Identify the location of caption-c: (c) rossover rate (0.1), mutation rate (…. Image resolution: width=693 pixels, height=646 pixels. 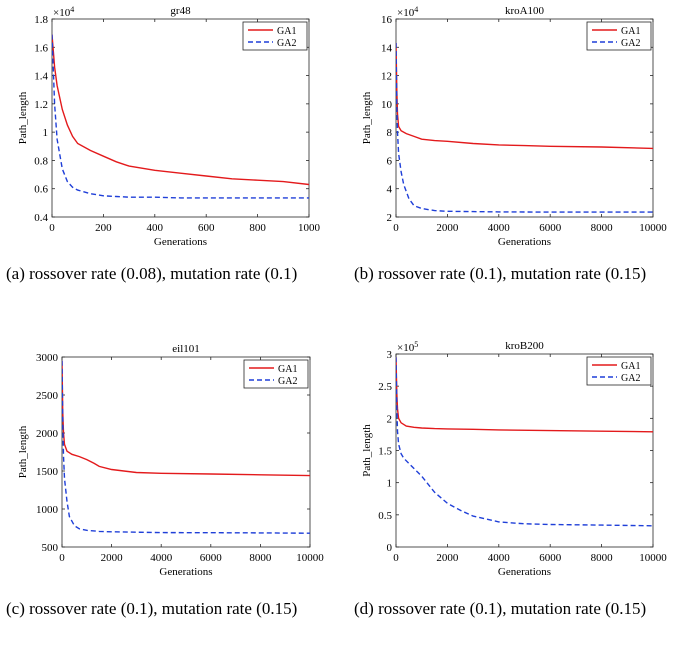
(152, 608).